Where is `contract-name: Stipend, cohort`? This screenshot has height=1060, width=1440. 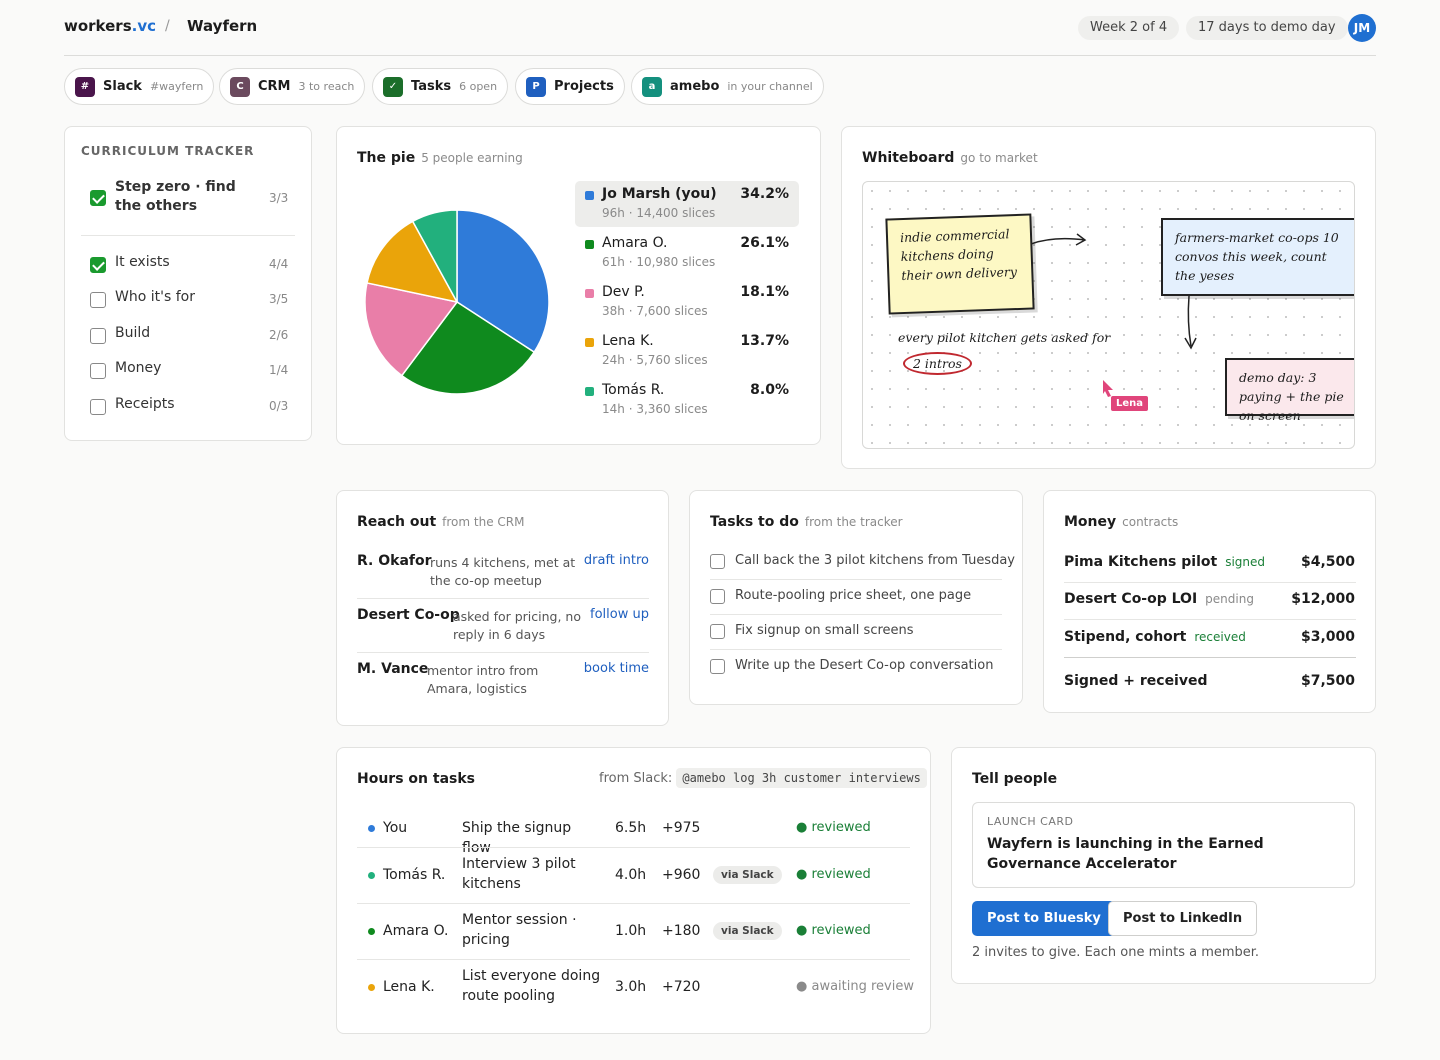
contract-name: Stipend, cohort is located at coordinates (1125, 637).